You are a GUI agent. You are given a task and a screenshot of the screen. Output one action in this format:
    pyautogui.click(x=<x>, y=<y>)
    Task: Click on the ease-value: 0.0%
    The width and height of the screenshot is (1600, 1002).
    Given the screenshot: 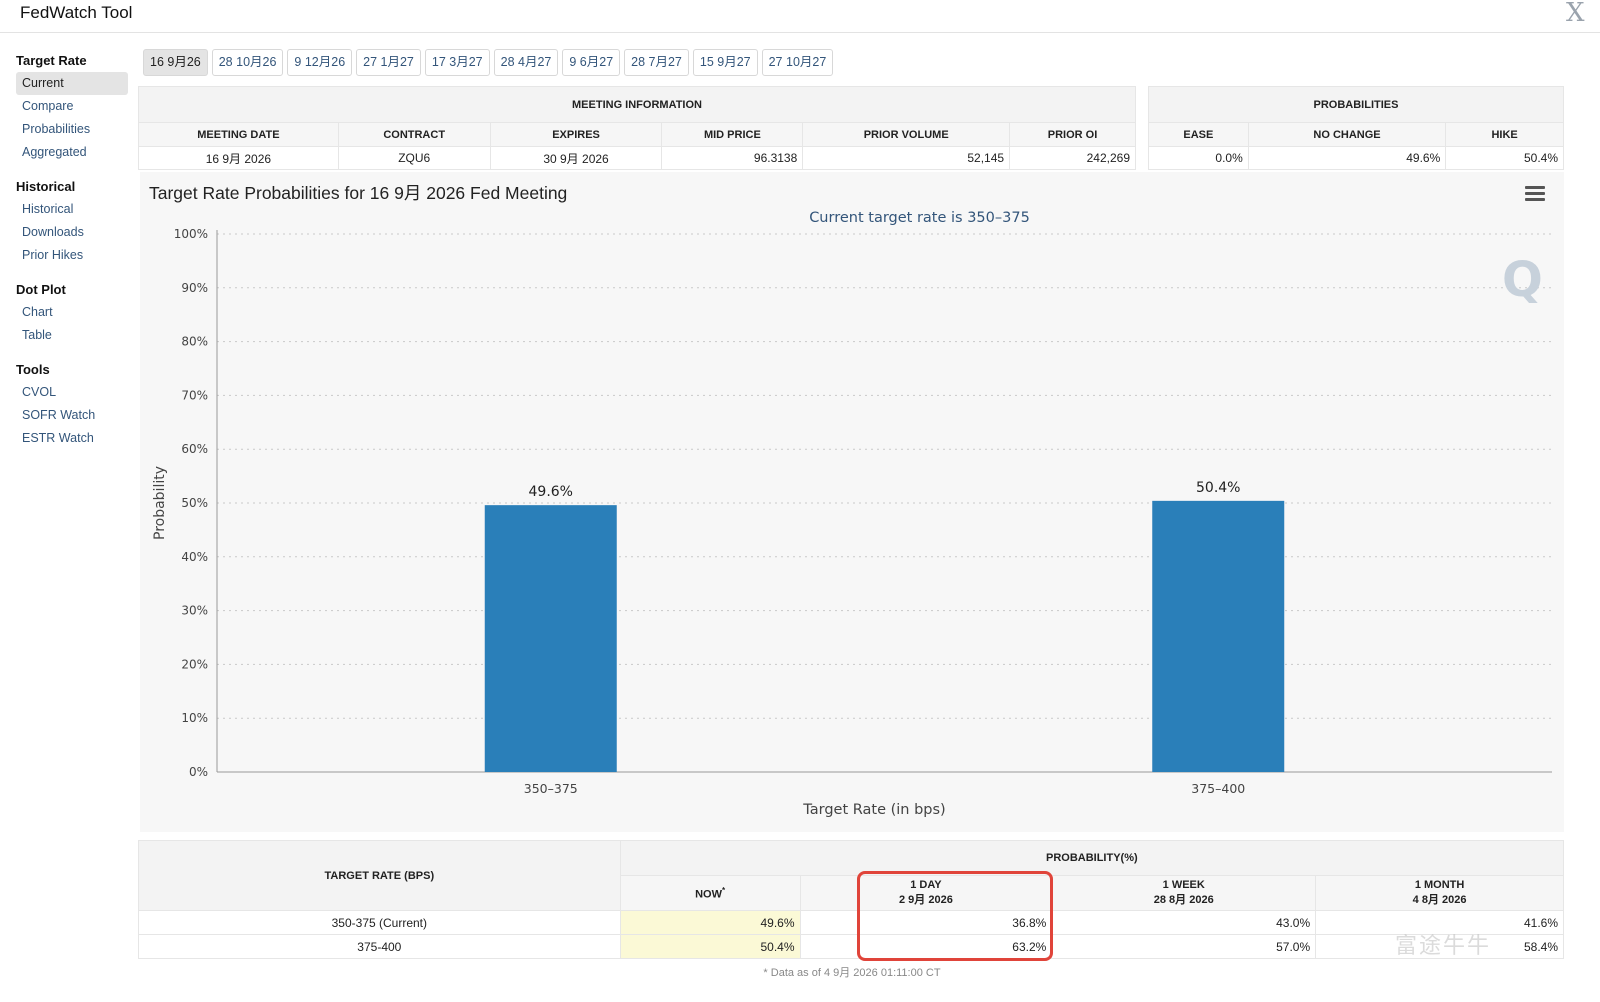 What is the action you would take?
    pyautogui.click(x=1198, y=158)
    